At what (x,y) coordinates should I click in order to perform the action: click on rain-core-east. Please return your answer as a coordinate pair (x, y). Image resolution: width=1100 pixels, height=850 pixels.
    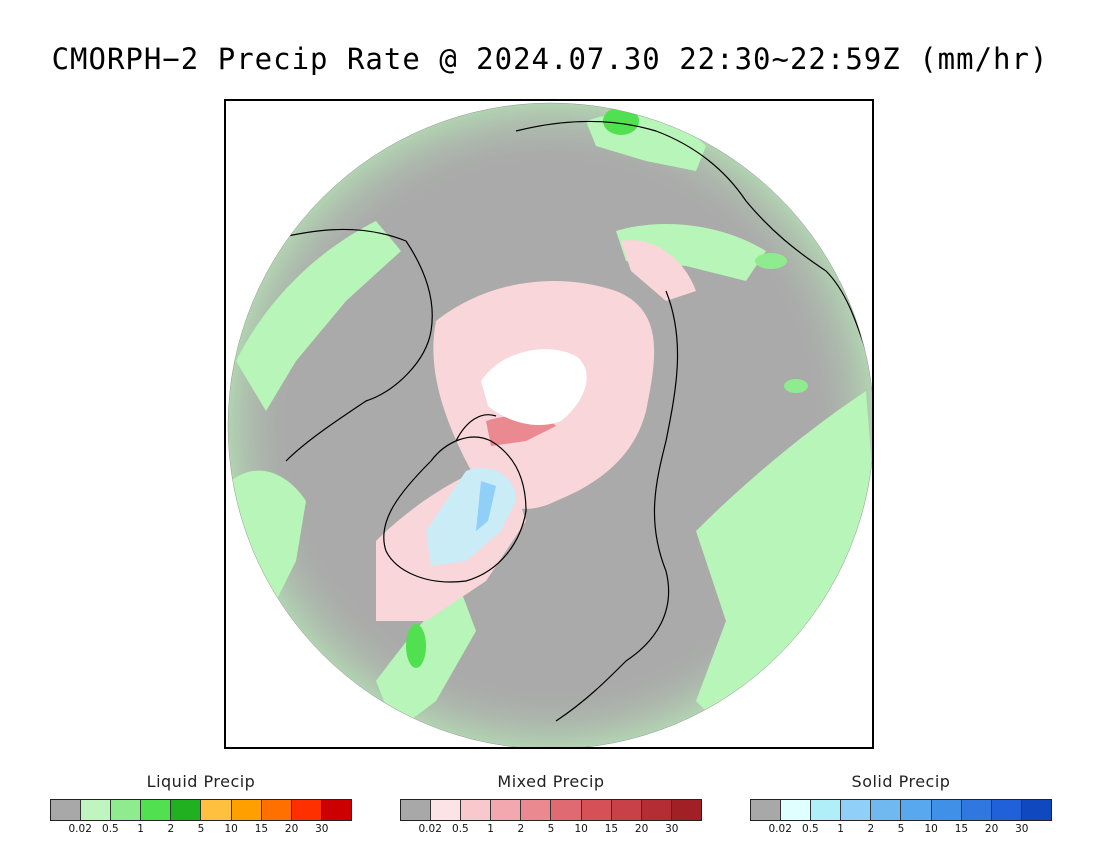
    Looking at the image, I should click on (771, 261).